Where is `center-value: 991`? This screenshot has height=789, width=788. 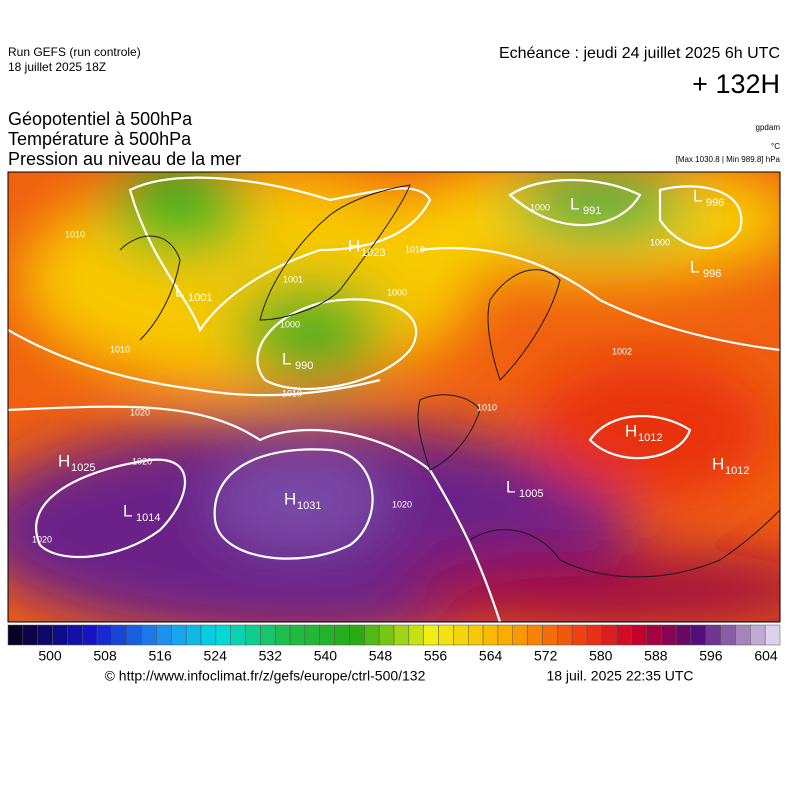 center-value: 991 is located at coordinates (592, 211).